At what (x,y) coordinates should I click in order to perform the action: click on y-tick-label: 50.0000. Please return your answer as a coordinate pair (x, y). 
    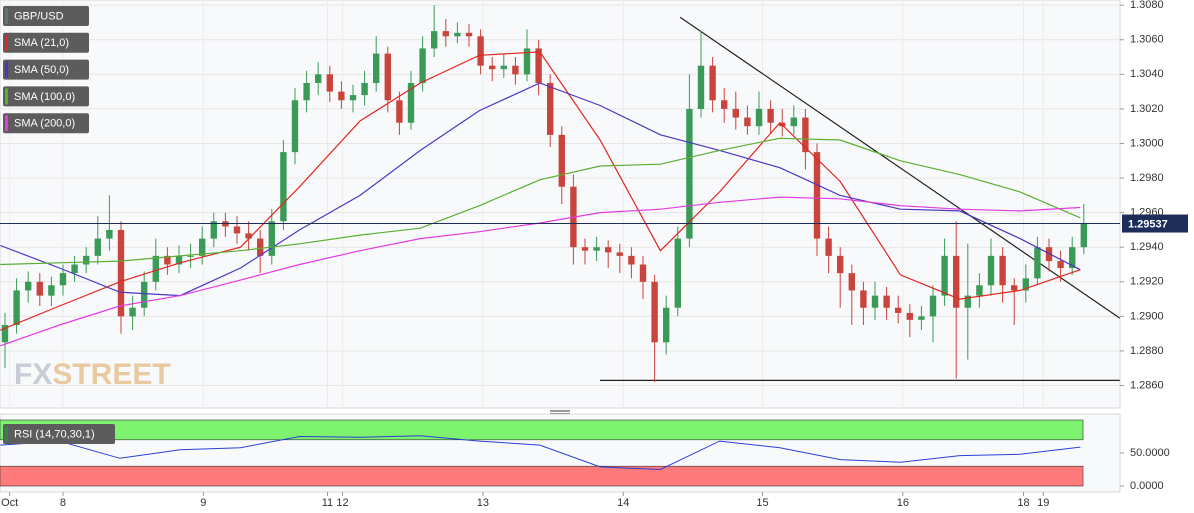
    Looking at the image, I should click on (1150, 453).